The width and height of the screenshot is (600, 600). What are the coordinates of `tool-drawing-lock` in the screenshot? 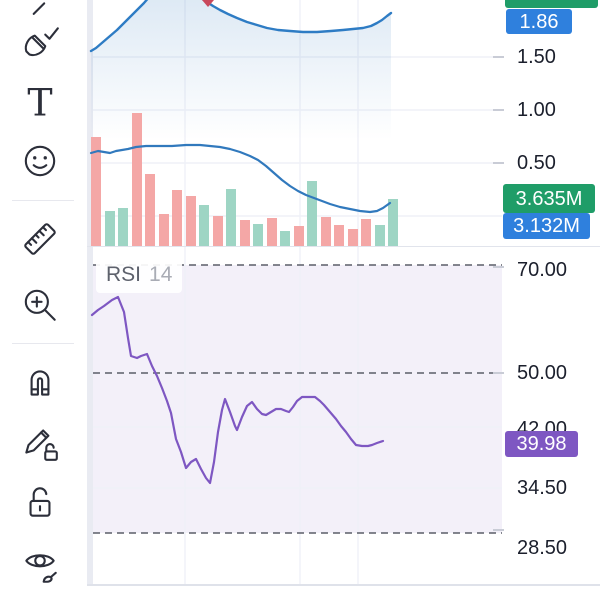 It's located at (40, 442).